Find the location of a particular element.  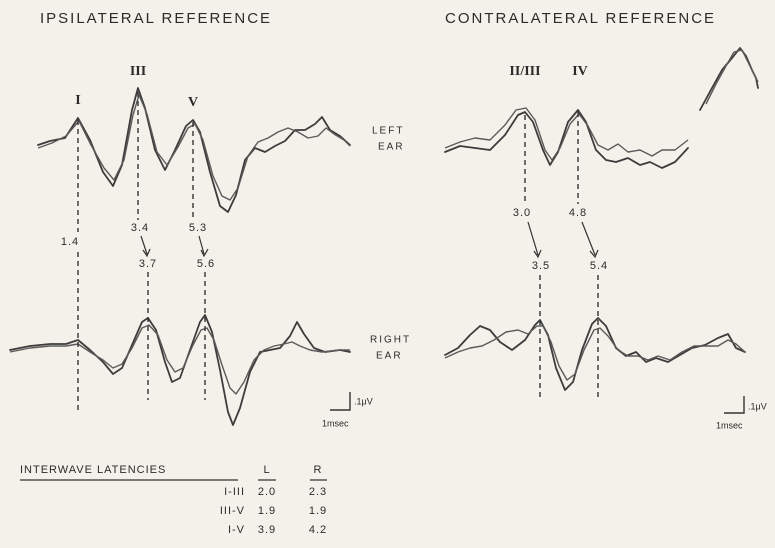

latency-value: 5.6 is located at coordinates (206, 264).